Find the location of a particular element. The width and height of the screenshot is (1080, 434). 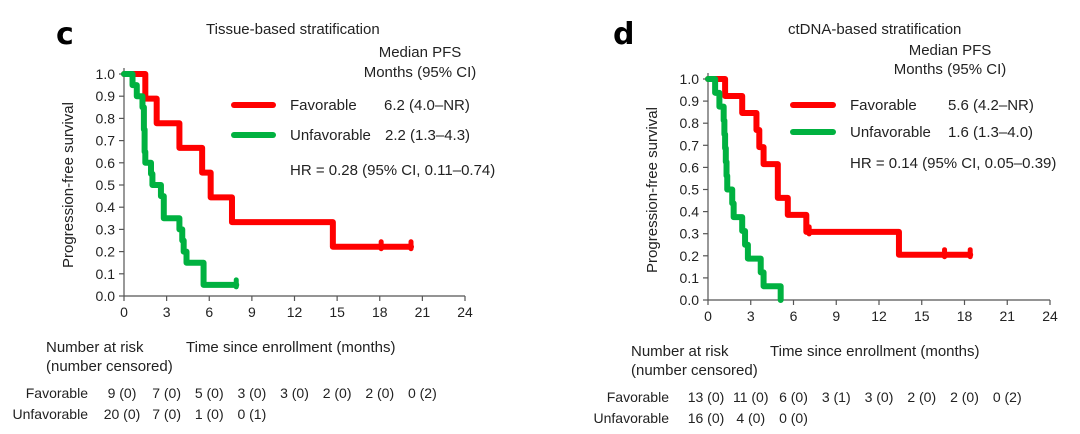

panel-c-title: Tissue-based stratification is located at coordinates (293, 29).